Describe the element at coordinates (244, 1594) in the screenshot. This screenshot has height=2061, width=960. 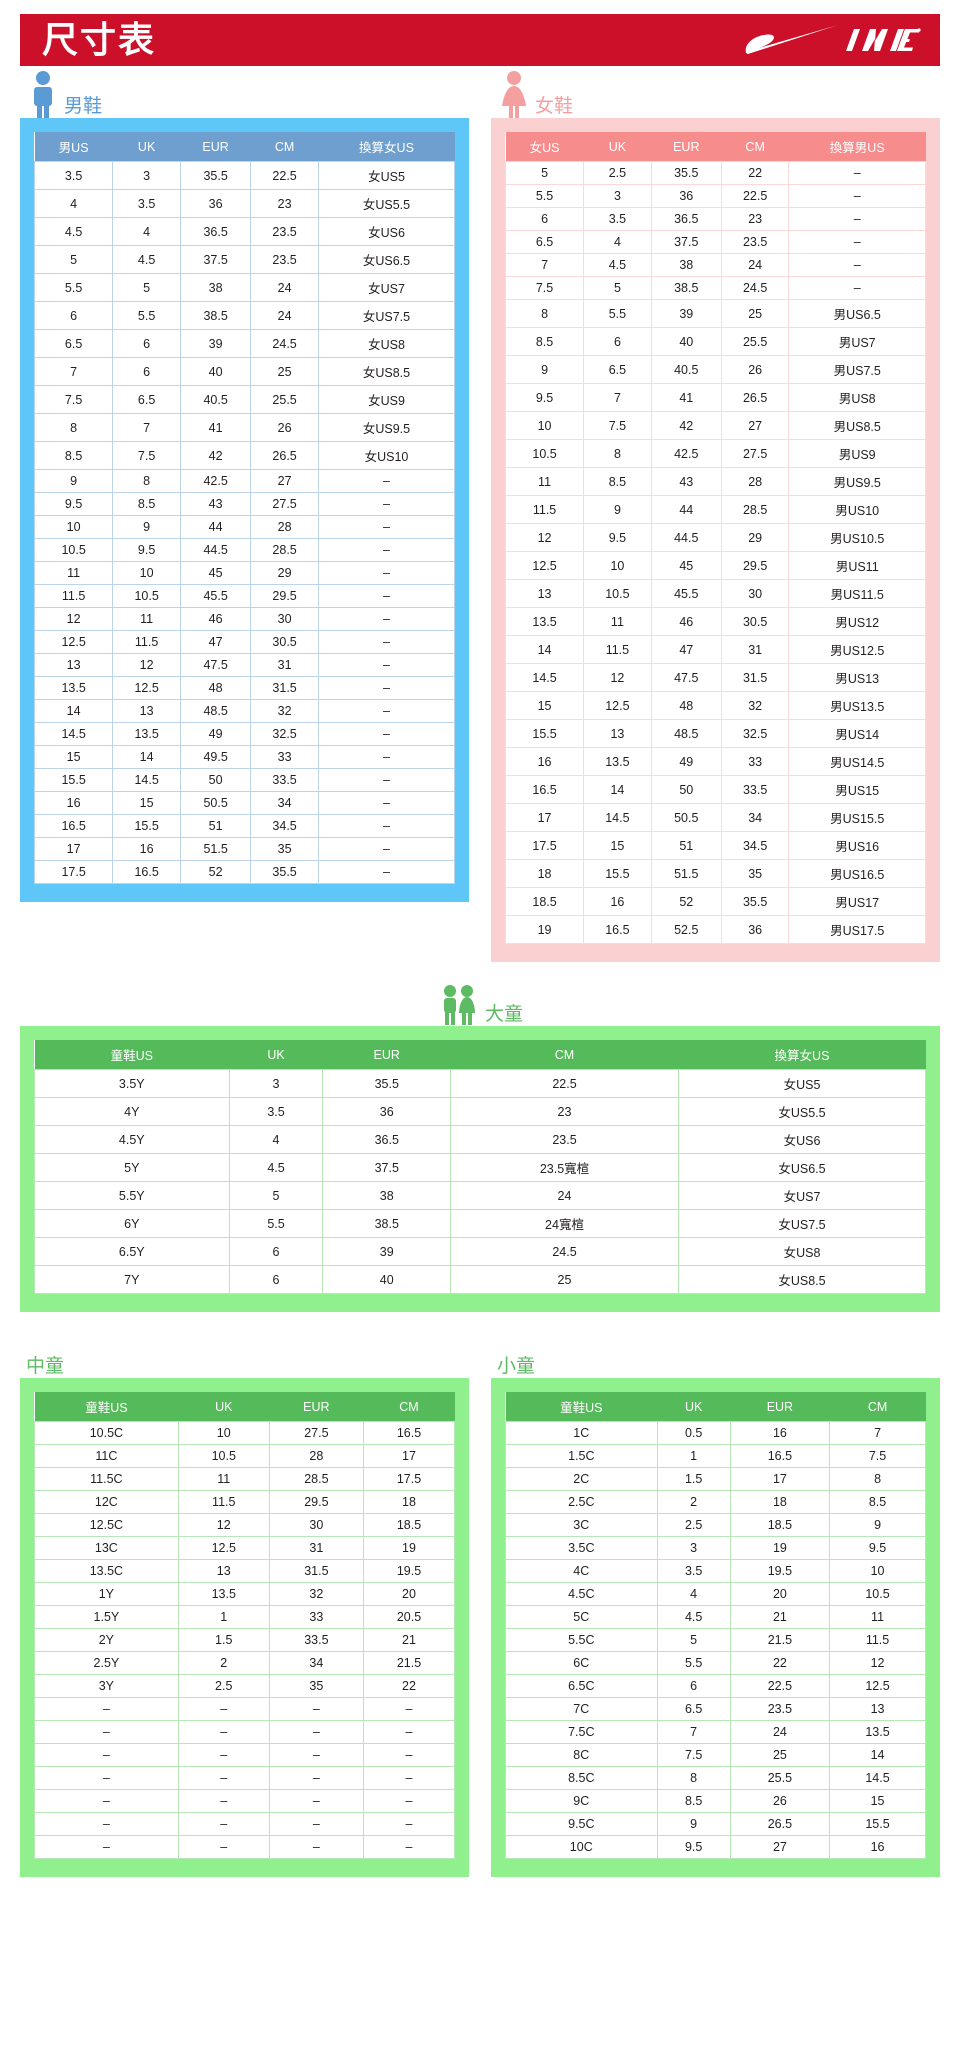
I see `table-row: 1Y 13.5 32 20` at that location.